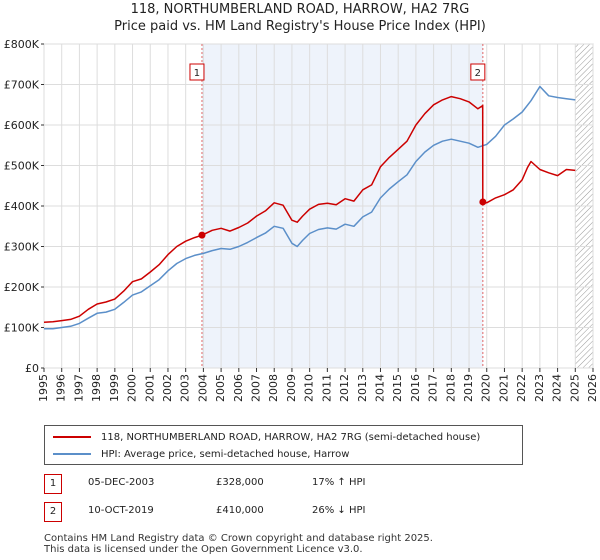 The height and width of the screenshot is (560, 600). What do you see at coordinates (121, 482) in the screenshot?
I see `transaction-date: 05-DEC-2003` at bounding box center [121, 482].